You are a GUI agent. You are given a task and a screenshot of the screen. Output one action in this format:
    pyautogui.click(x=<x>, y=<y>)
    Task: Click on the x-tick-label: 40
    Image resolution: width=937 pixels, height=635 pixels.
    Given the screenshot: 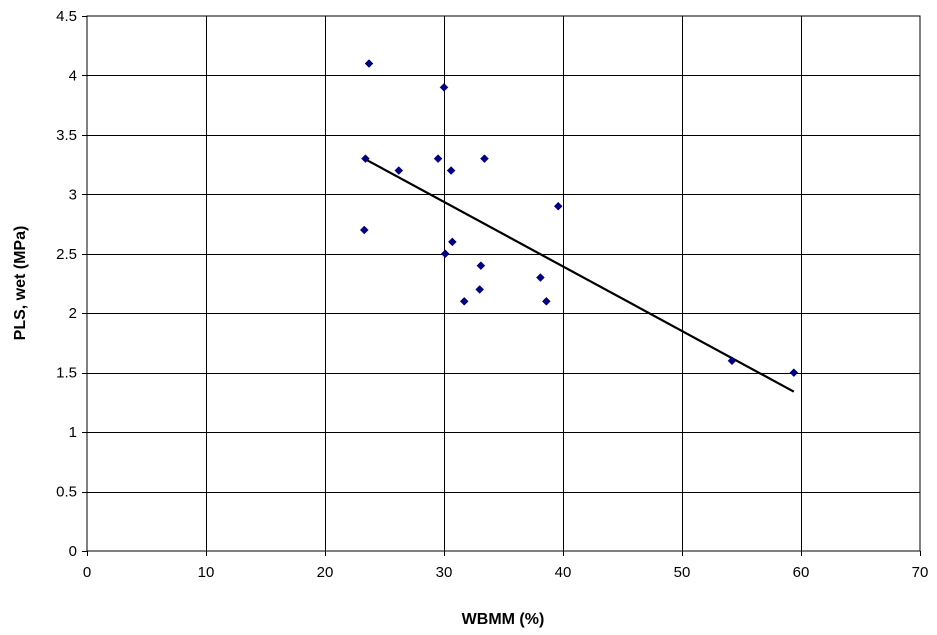 What is the action you would take?
    pyautogui.click(x=563, y=572)
    